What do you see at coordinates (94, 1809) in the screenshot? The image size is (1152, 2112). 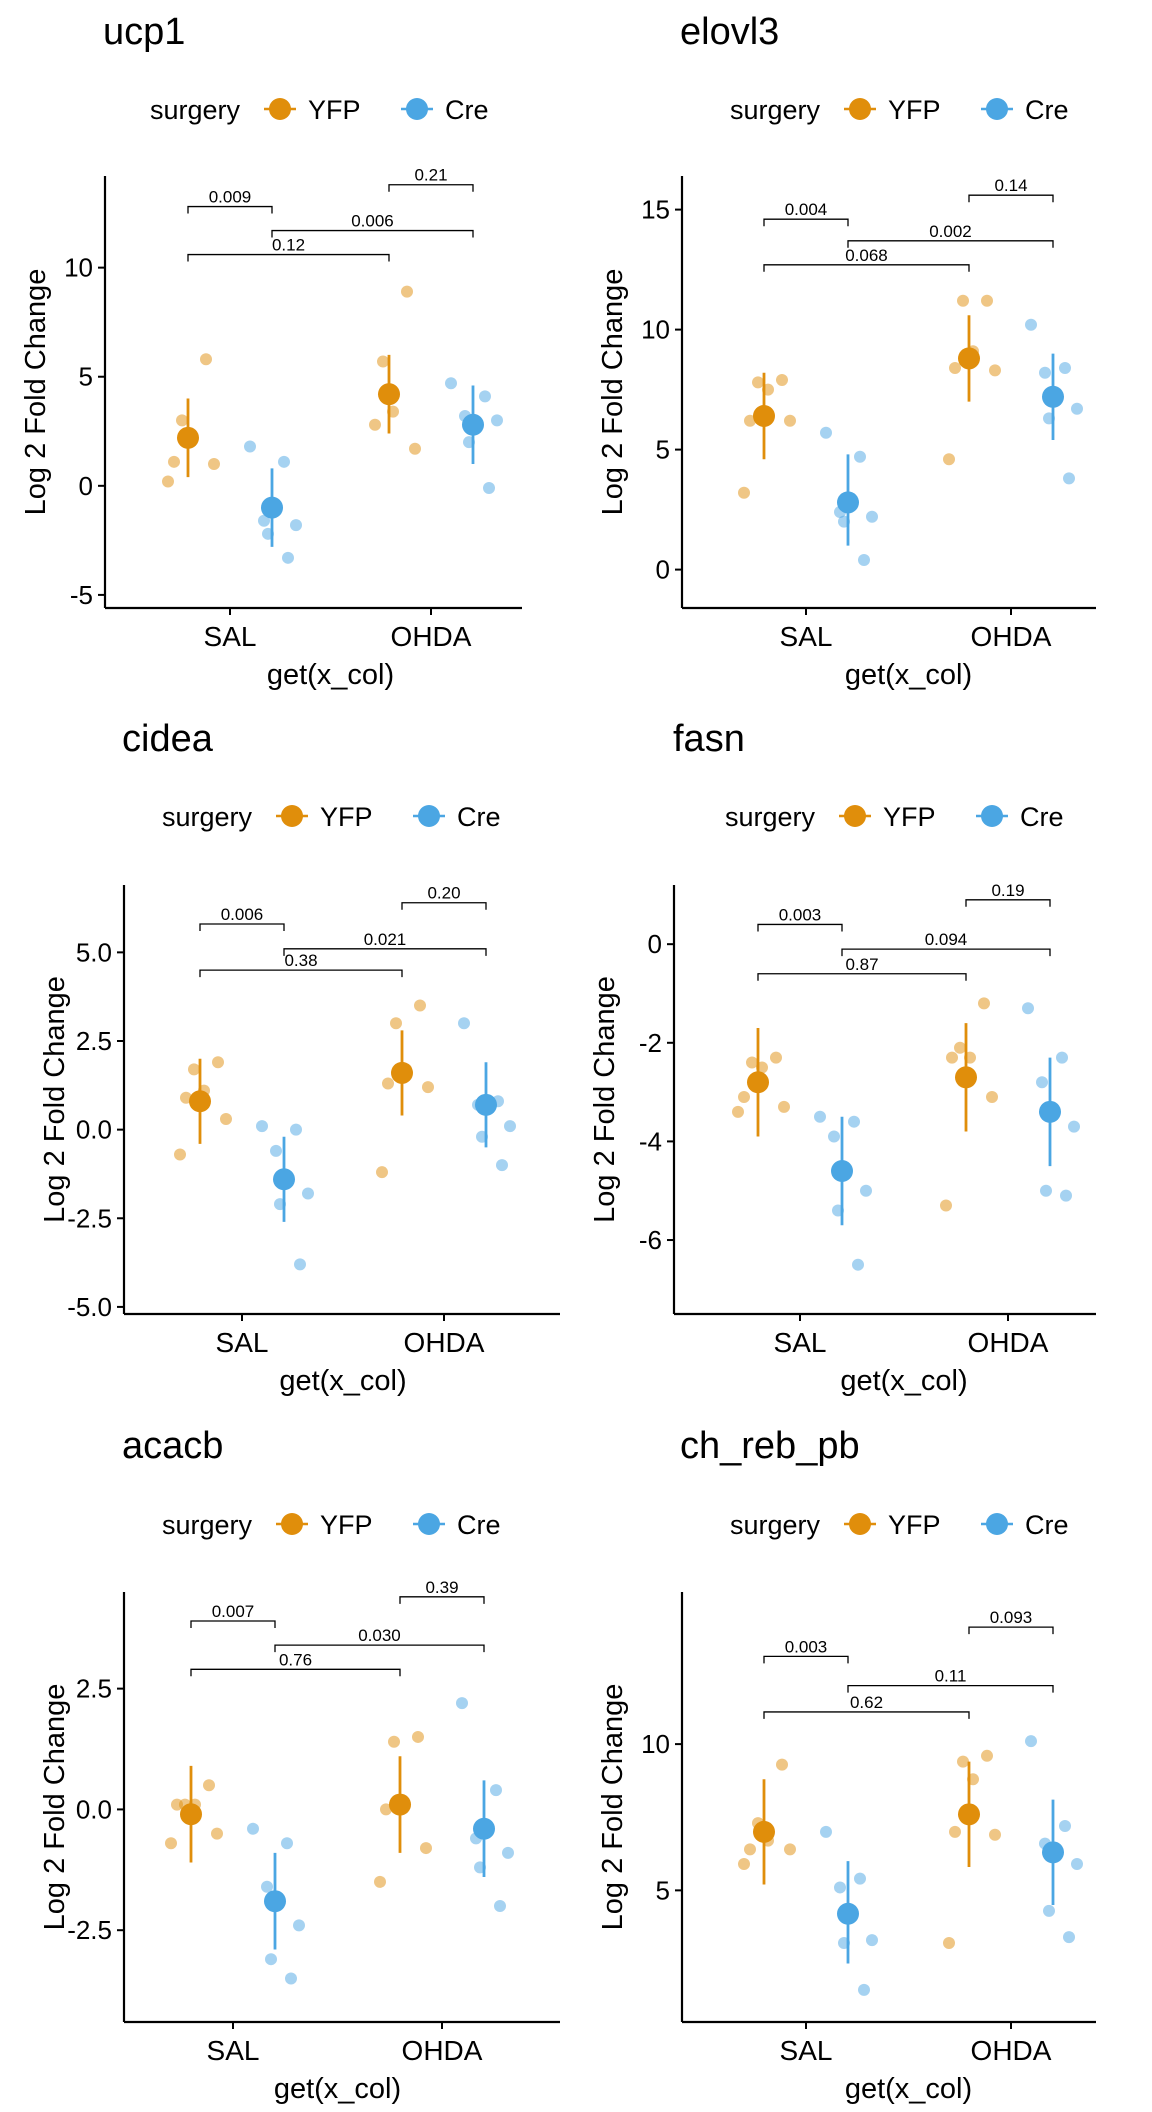 I see `y-tick-label: 0.0` at bounding box center [94, 1809].